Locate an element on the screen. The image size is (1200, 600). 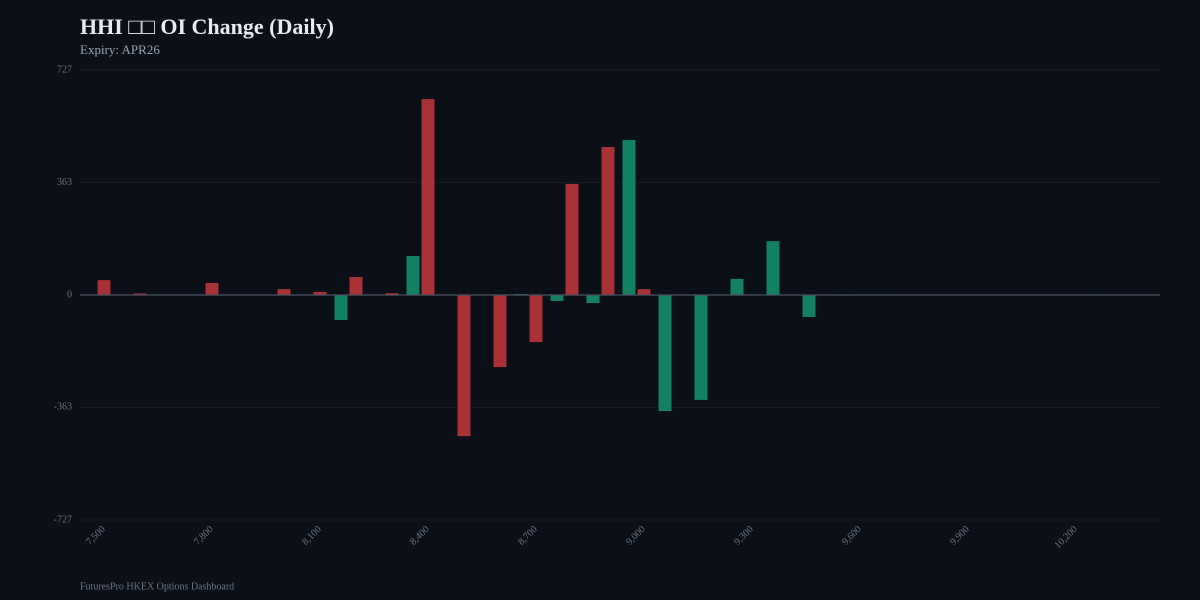
x-tick-label: 8,400 is located at coordinates (420, 536).